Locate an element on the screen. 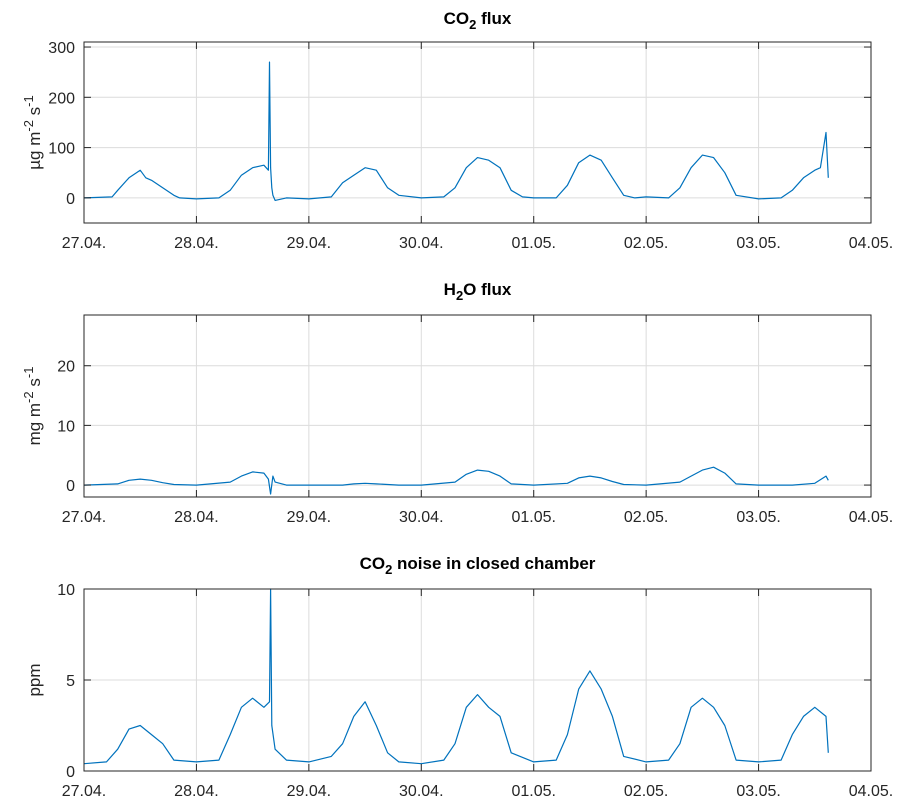 This screenshot has width=900, height=801. y-axis-label: ppm is located at coordinates (34, 679).